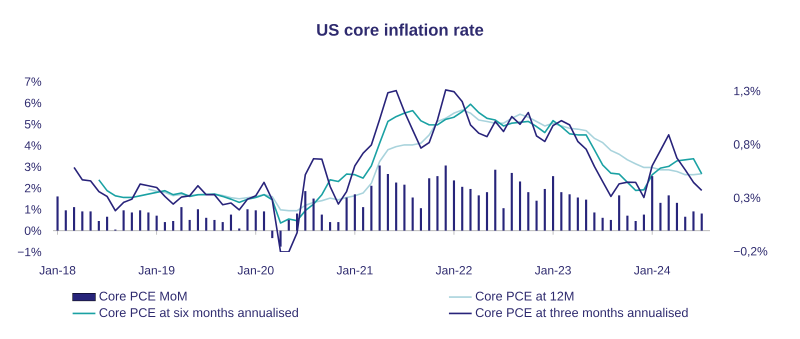 Image resolution: width=800 pixels, height=339 pixels. Describe the element at coordinates (652, 270) in the screenshot. I see `x-tick-label: Jan-24` at that location.